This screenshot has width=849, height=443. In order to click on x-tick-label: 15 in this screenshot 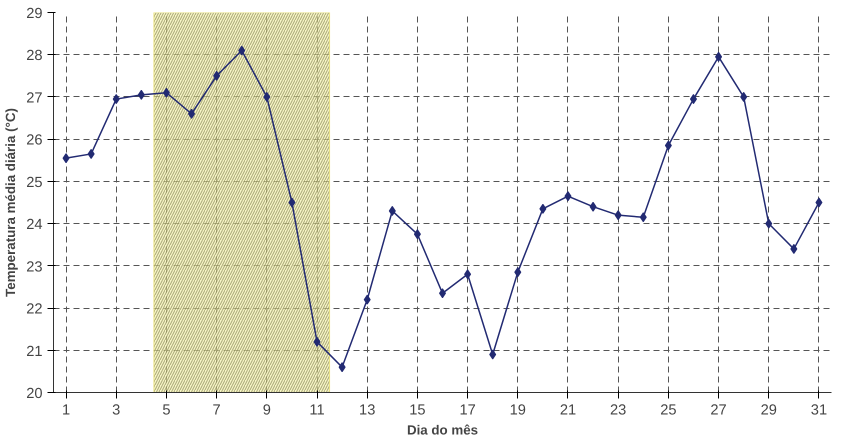, I will do `click(417, 410)`.